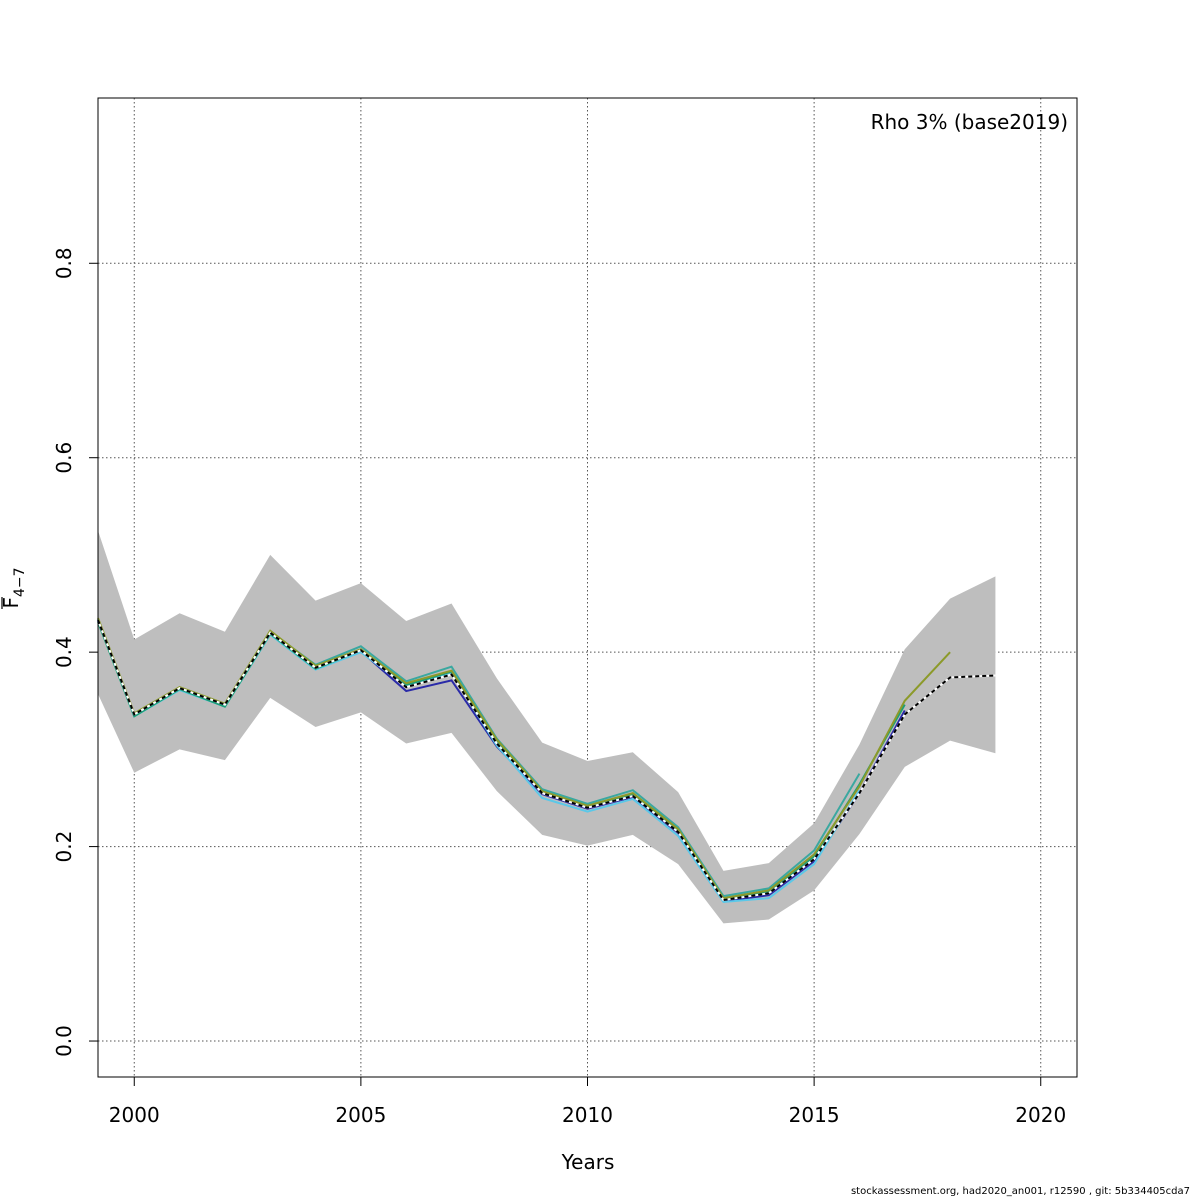 This screenshot has width=1200, height=1200. What do you see at coordinates (588, 1162) in the screenshot?
I see `x-axis-label: Years` at bounding box center [588, 1162].